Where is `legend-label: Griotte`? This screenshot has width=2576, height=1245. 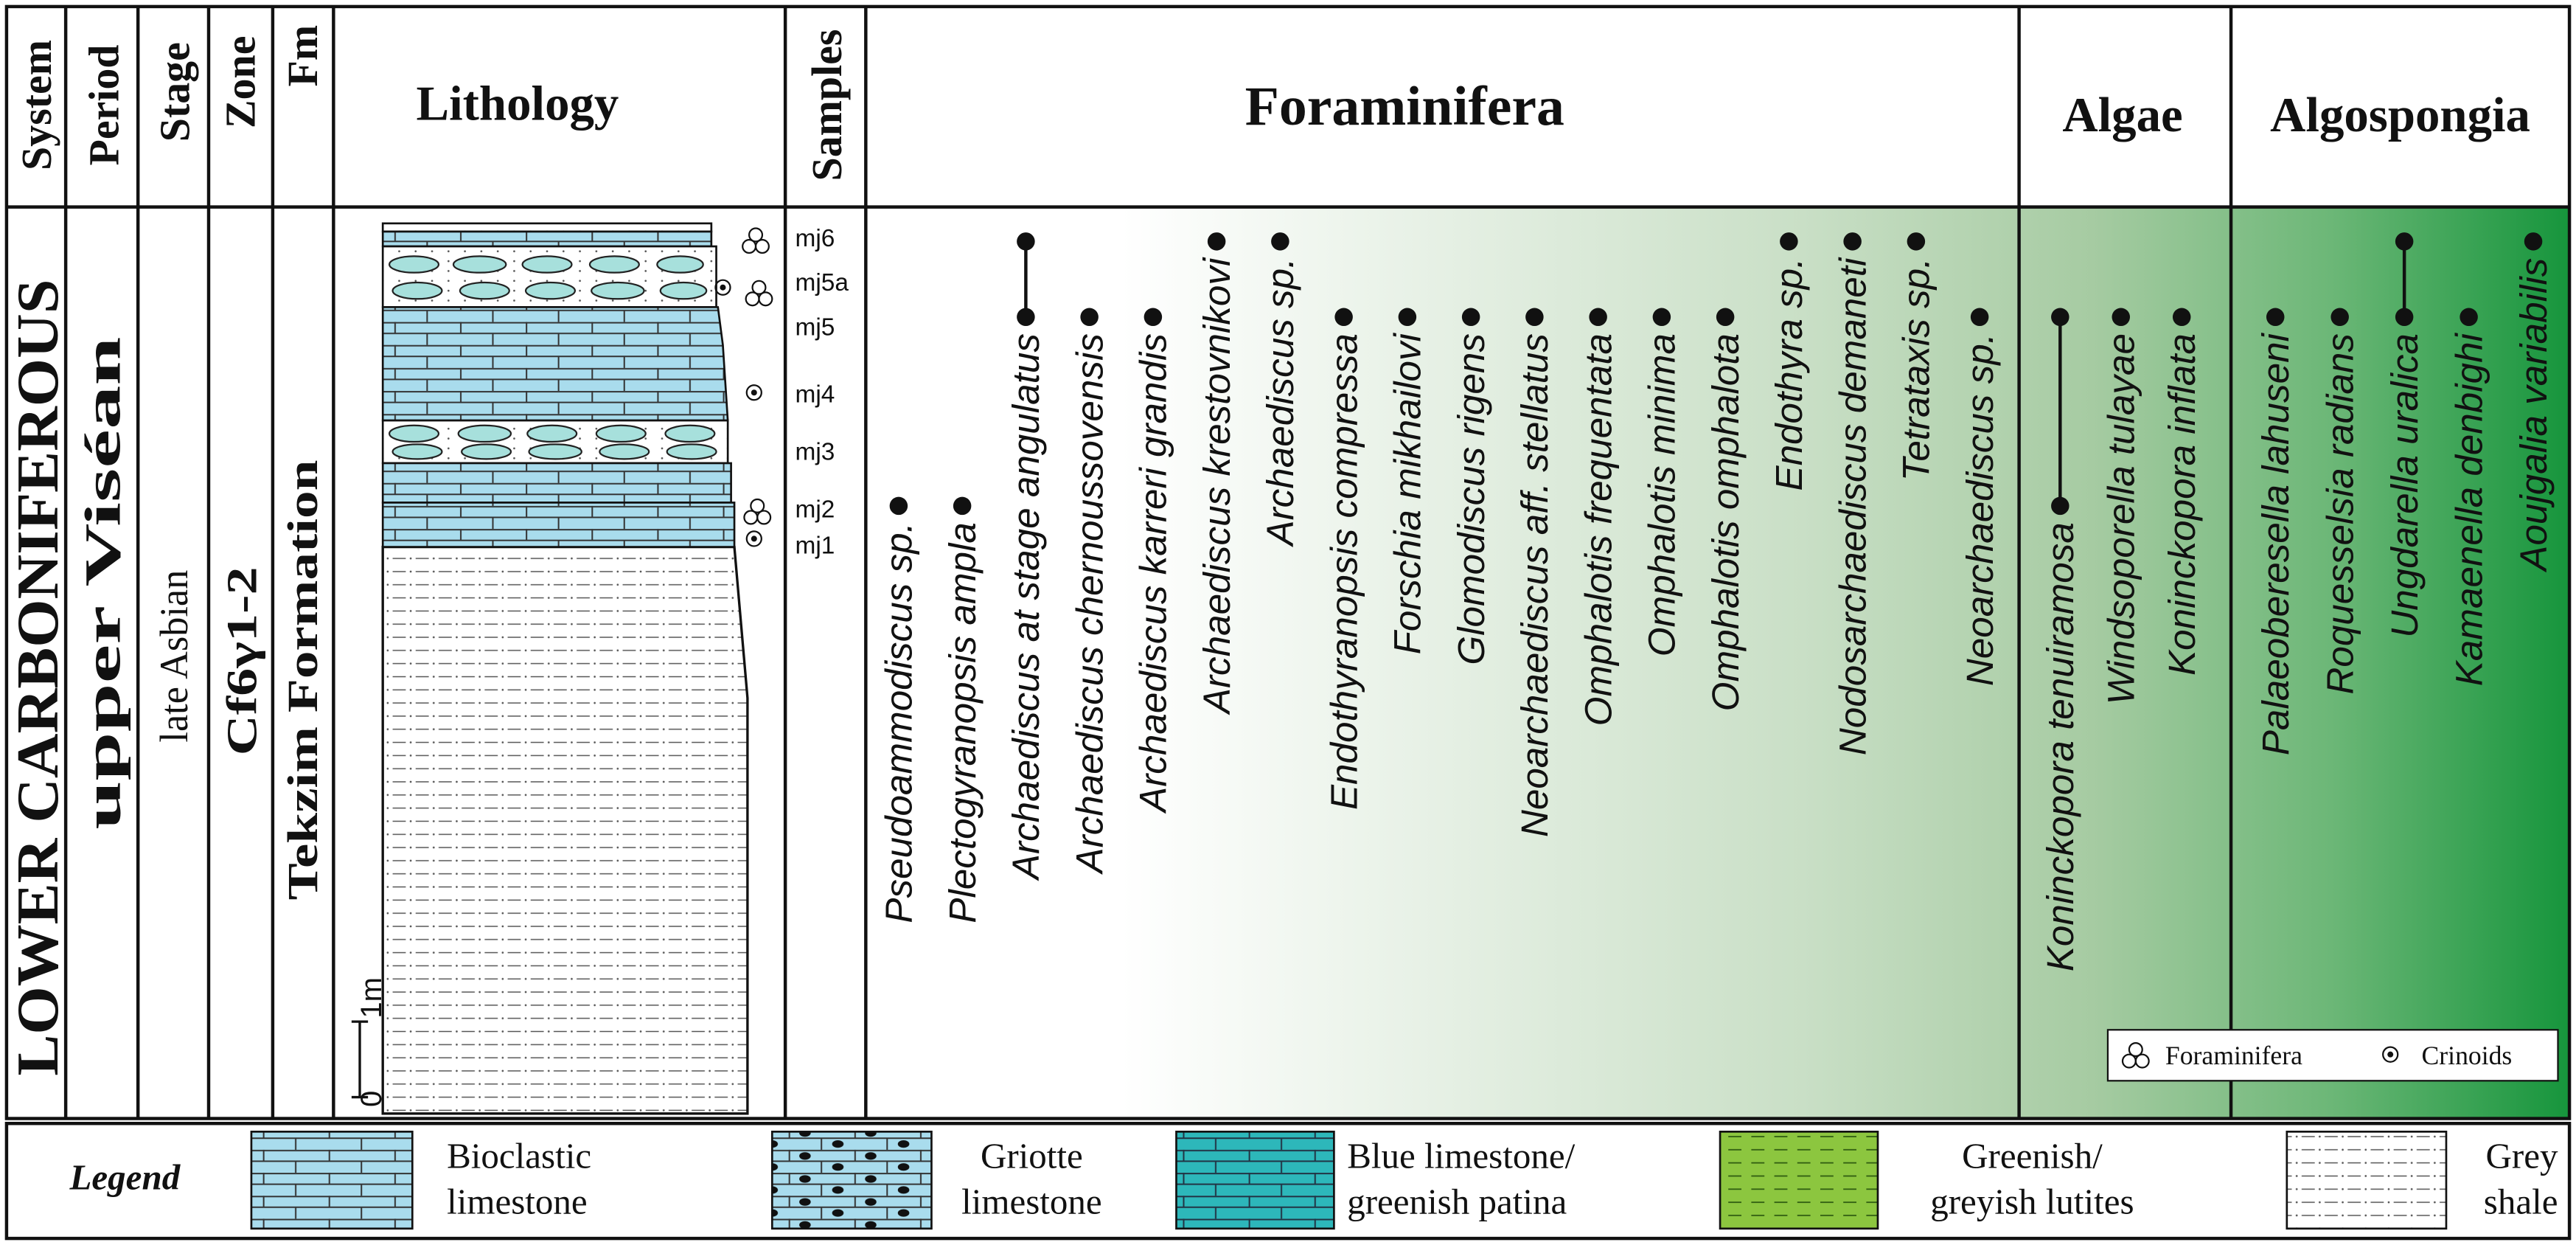
legend-label: Griotte is located at coordinates (1032, 1155).